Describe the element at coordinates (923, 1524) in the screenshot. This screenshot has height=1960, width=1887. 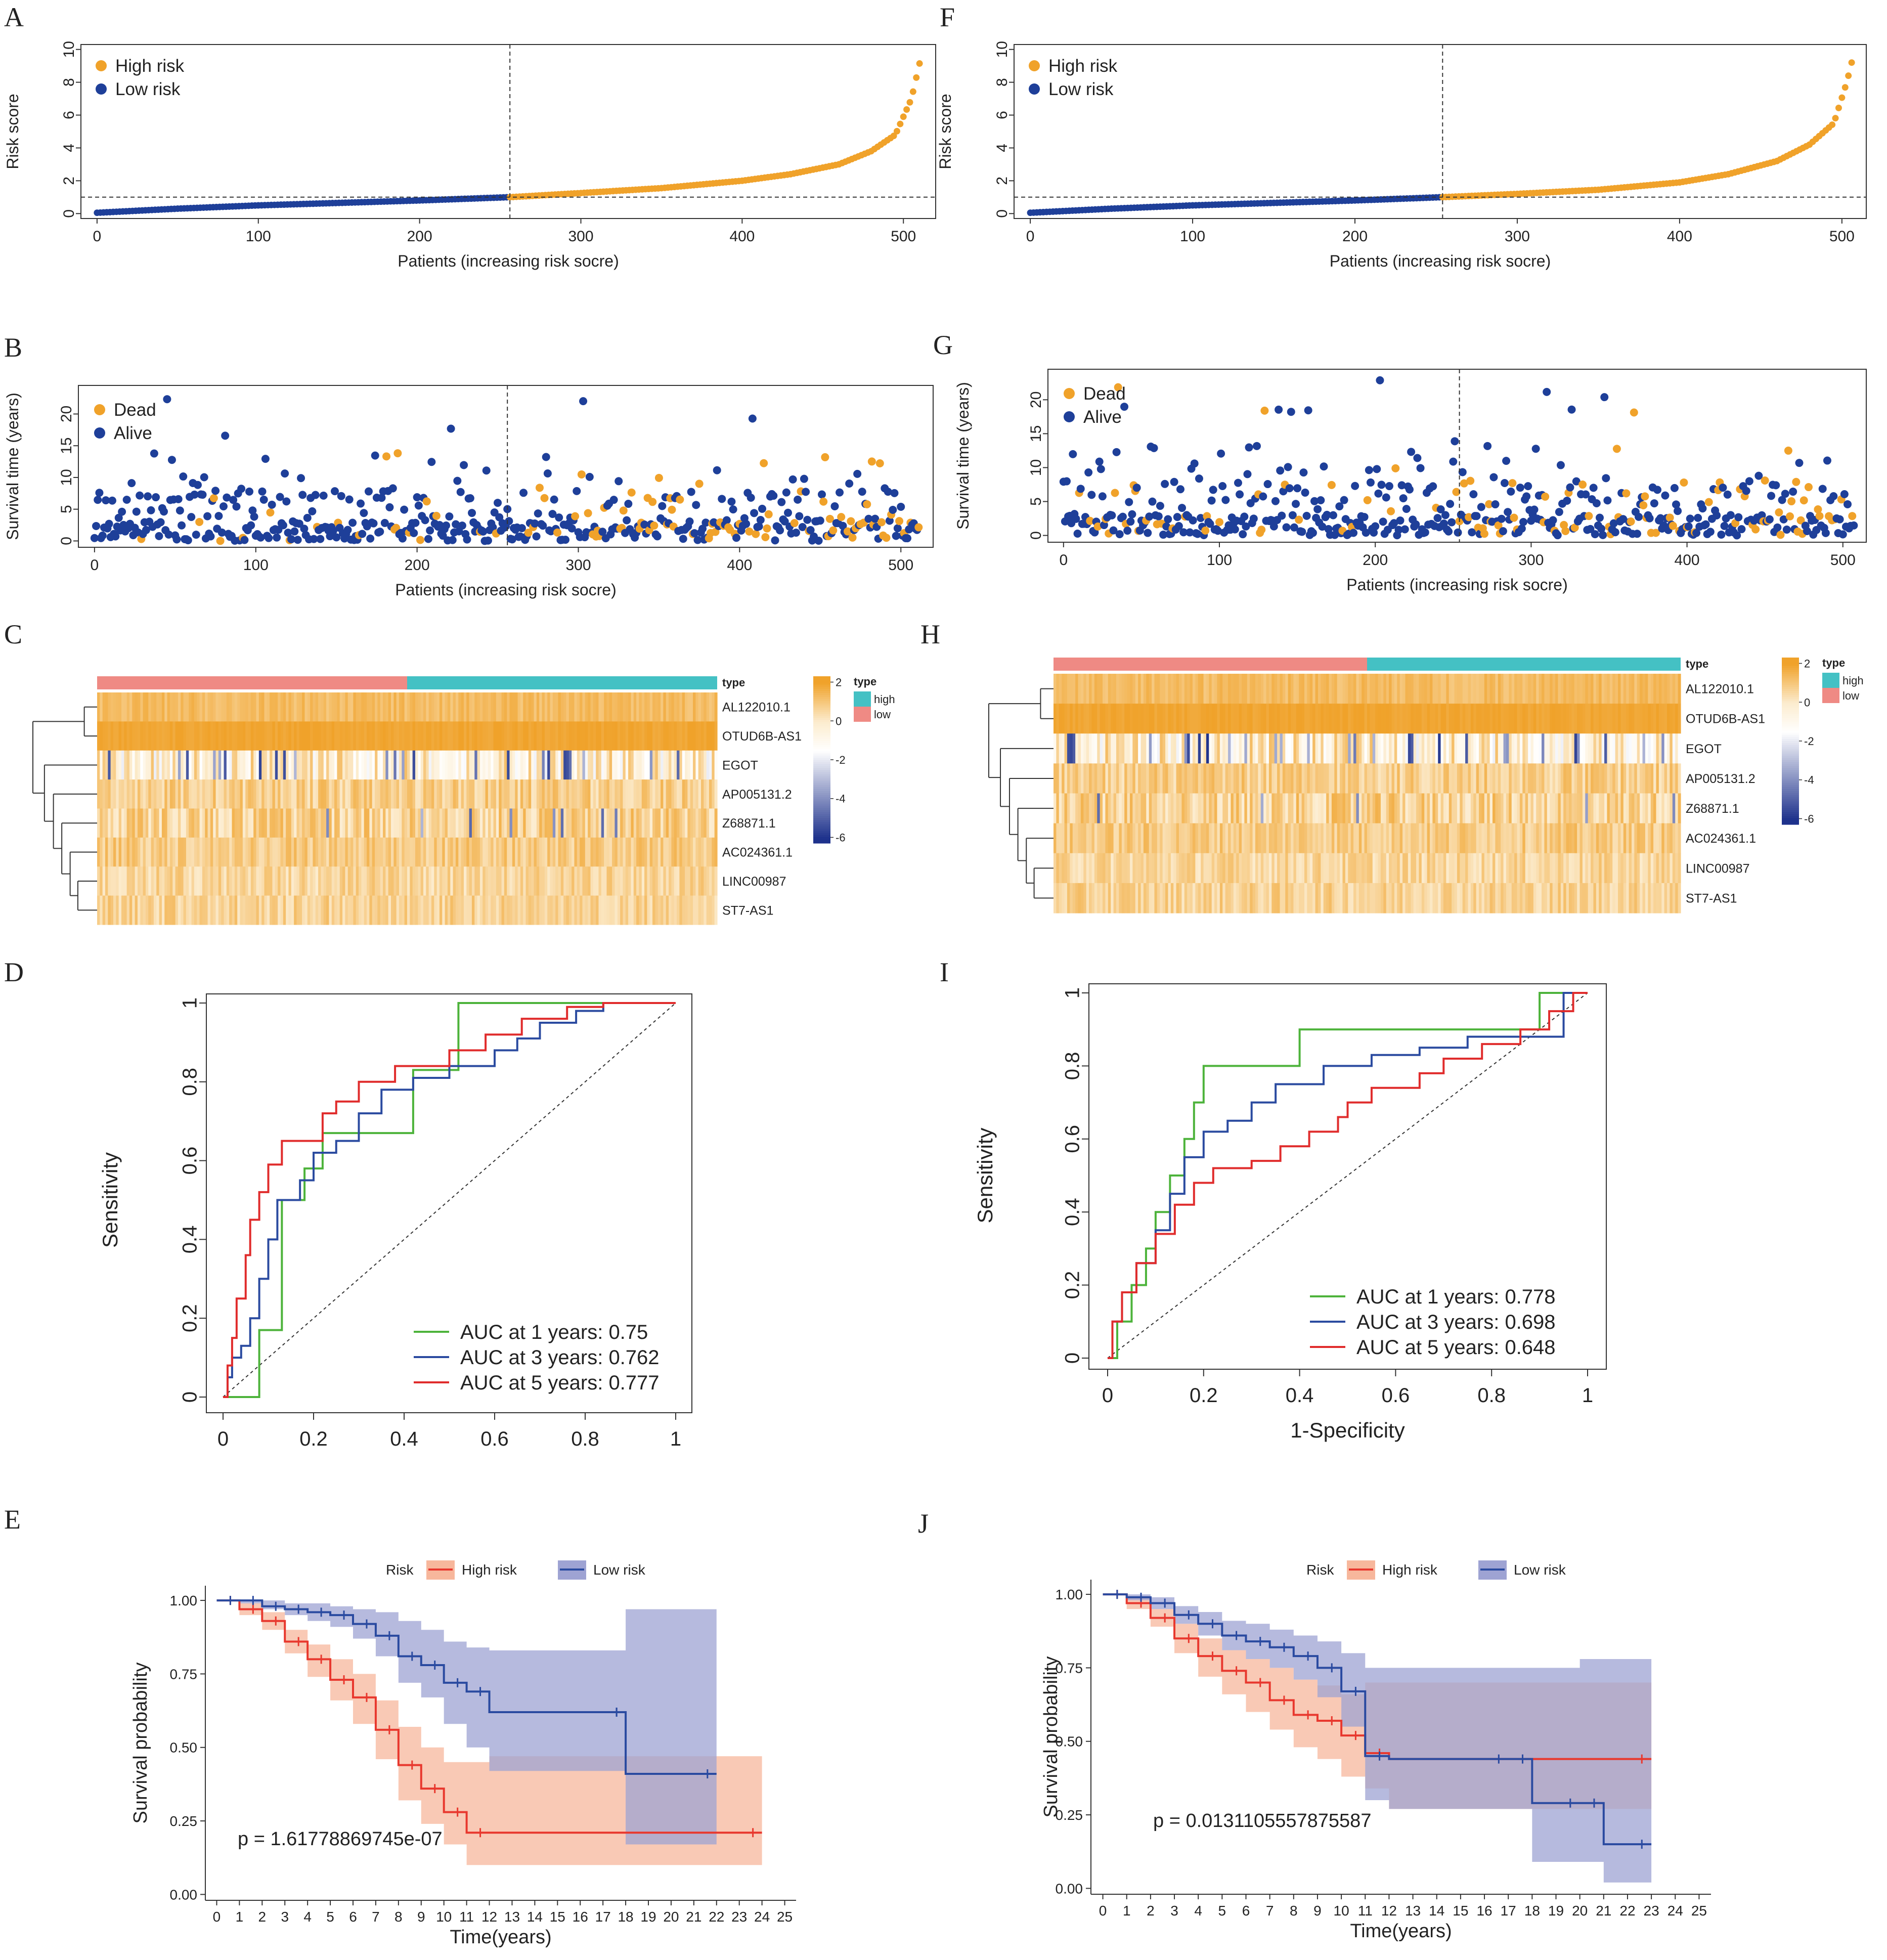
I see `panel-label-J: J` at that location.